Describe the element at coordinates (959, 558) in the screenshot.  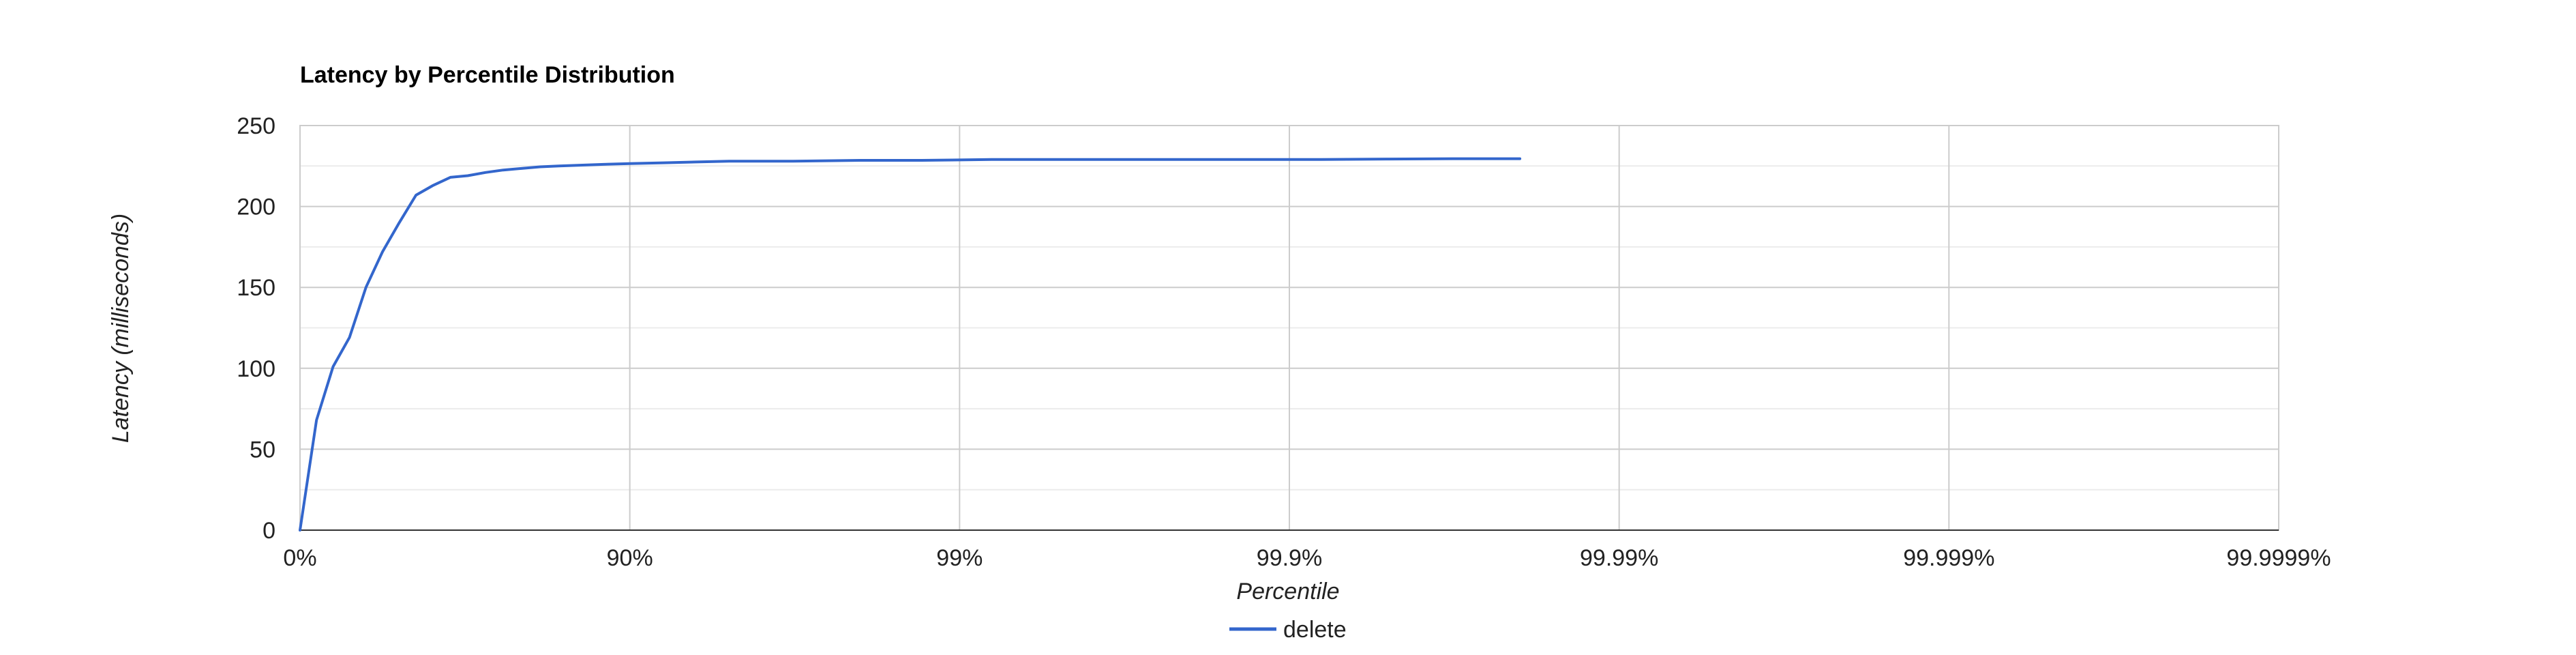
I see `x-tick-label: 99%` at that location.